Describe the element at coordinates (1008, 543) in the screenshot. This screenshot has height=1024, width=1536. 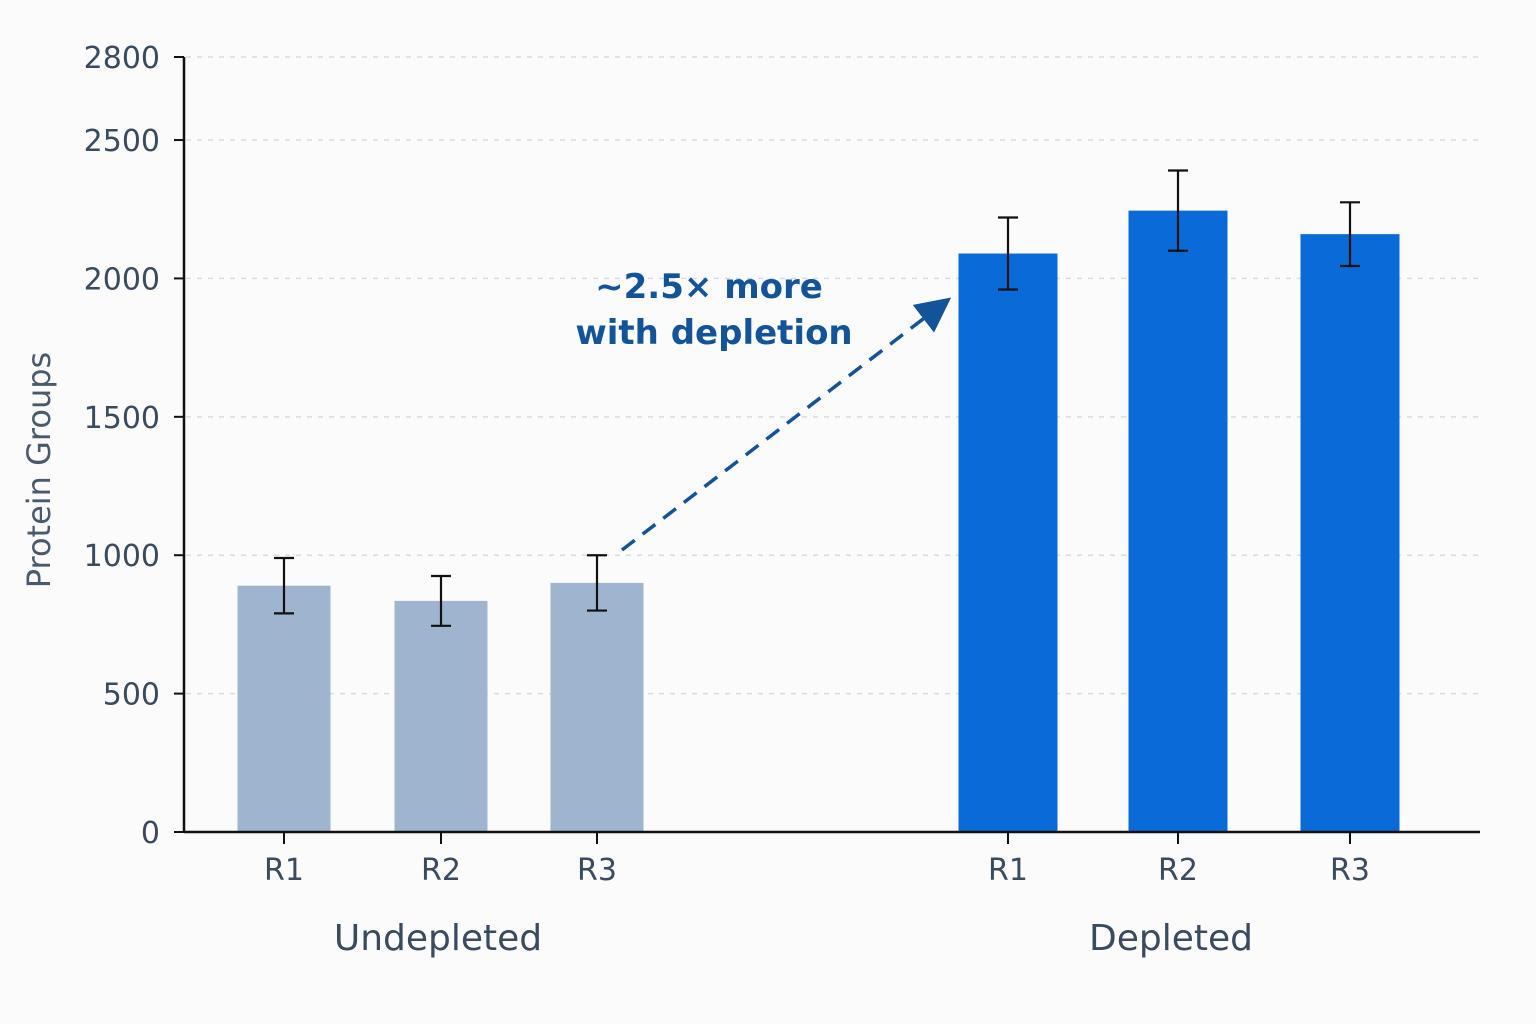
I see `bar-depleted-r1` at that location.